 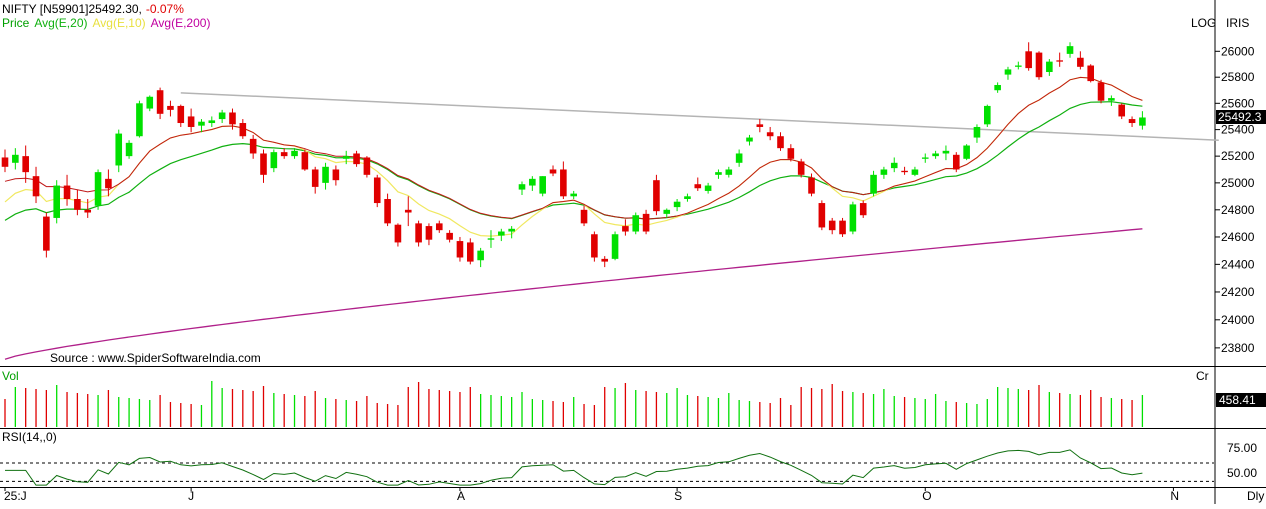 What do you see at coordinates (1242, 448) in the screenshot?
I see `rsi-tick-75: 75.00` at bounding box center [1242, 448].